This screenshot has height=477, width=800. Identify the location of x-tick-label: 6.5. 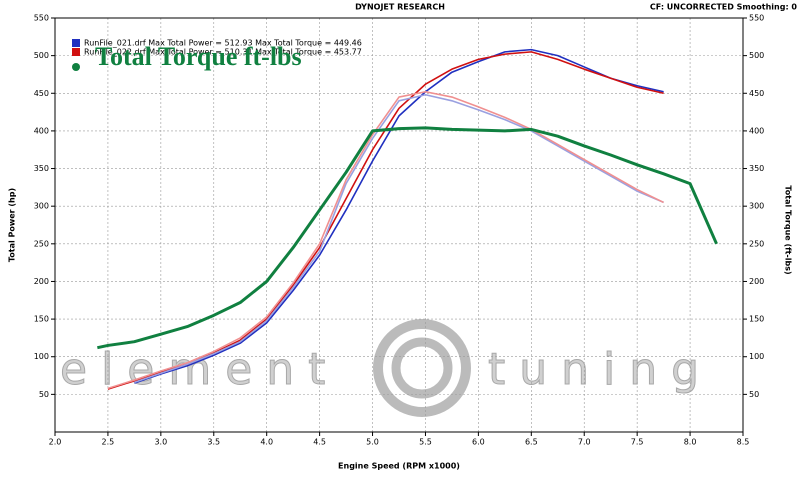
(531, 442).